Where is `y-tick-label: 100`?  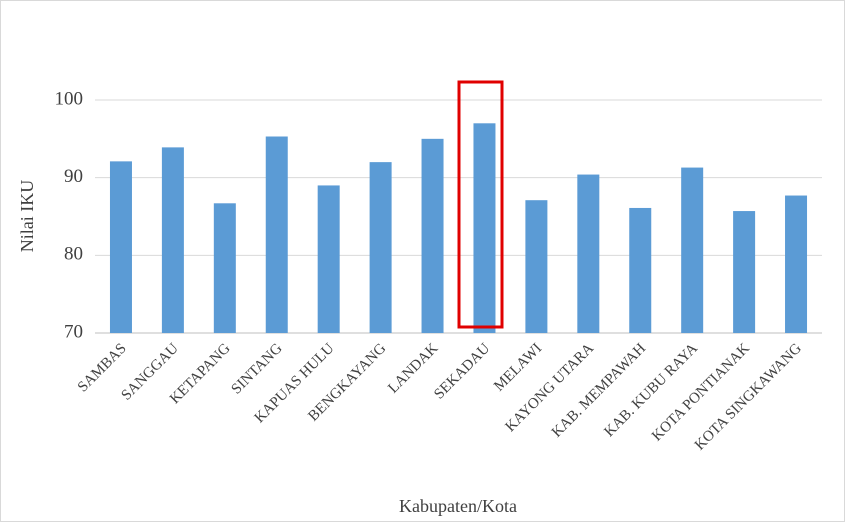
y-tick-label: 100 is located at coordinates (69, 98).